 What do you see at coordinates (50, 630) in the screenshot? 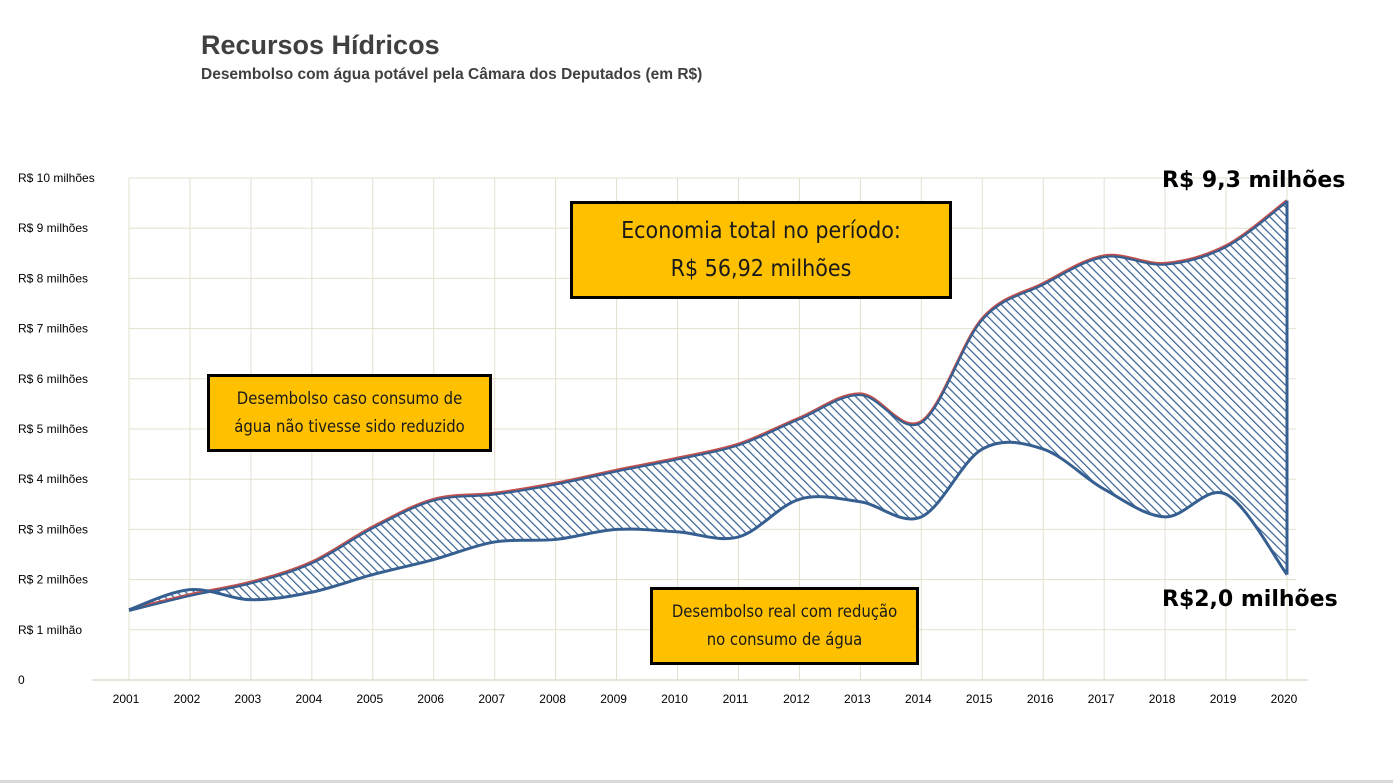
I see `y-tick-label: R$ 1 milhão` at bounding box center [50, 630].